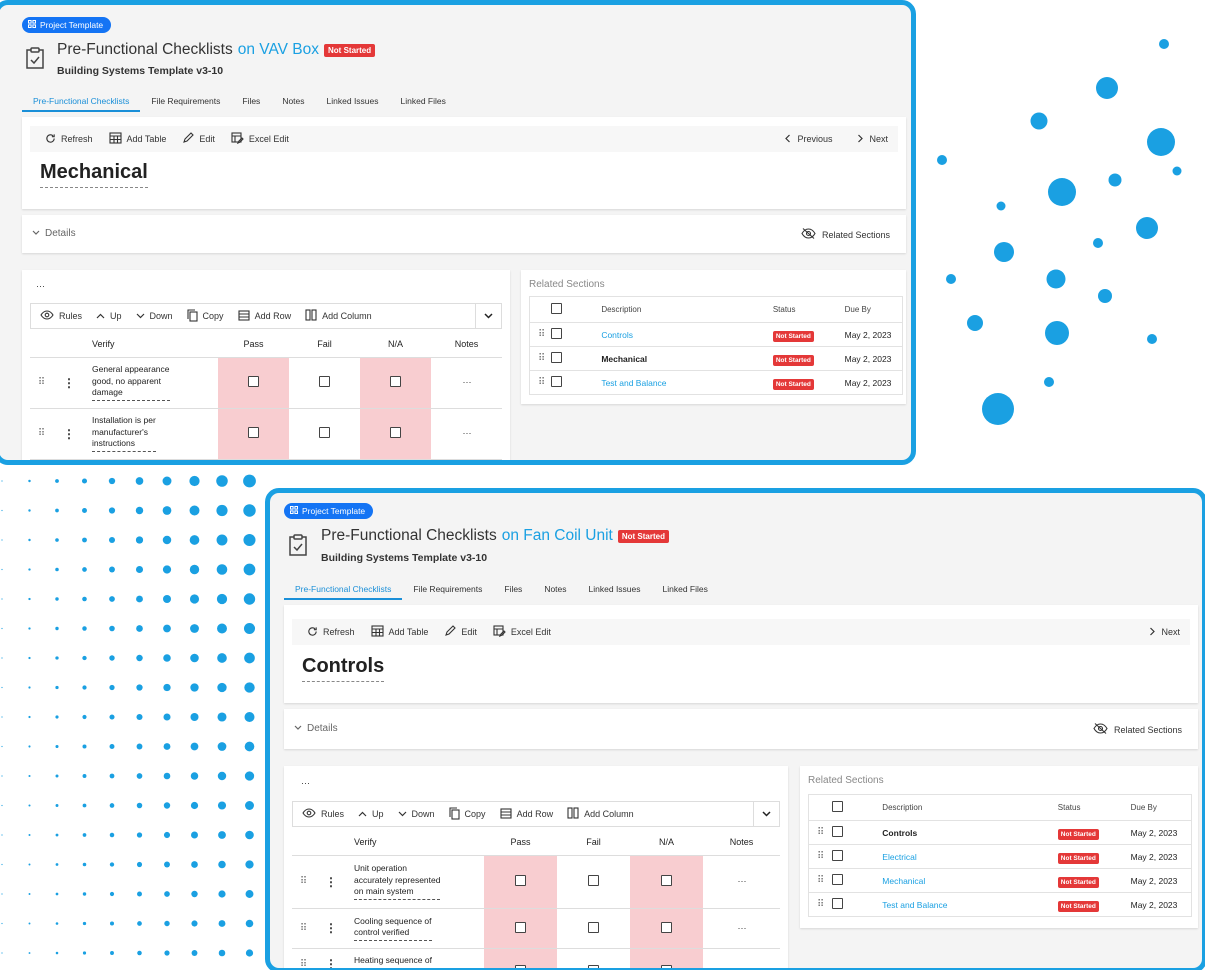 The height and width of the screenshot is (970, 1205). Describe the element at coordinates (278, 49) in the screenshot. I see `page-title-asset: on VAV Box` at that location.